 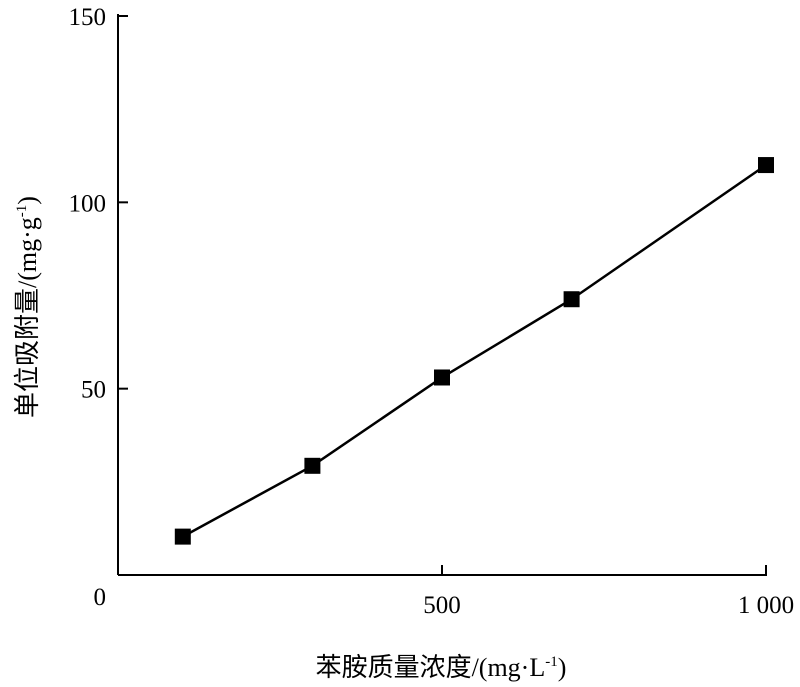 I want to click on x-axis-title: 苯胺质量浓度/(mg·L-1), so click(x=441, y=667).